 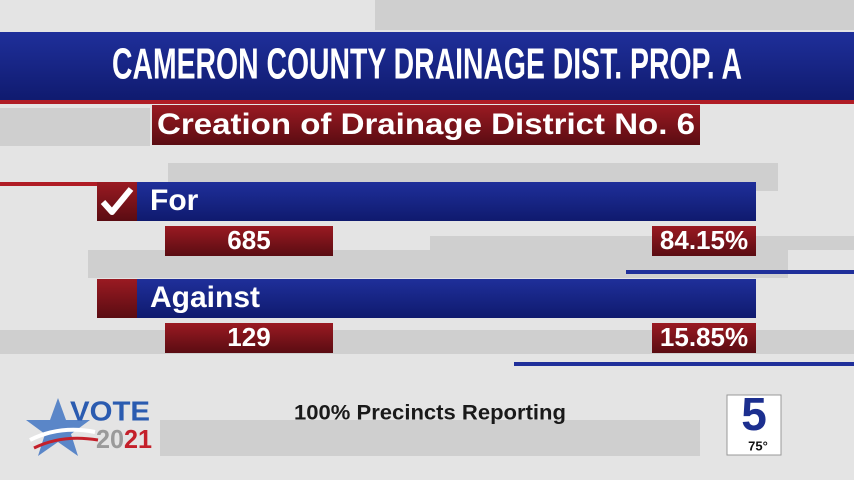 What do you see at coordinates (754, 414) in the screenshot?
I see `station-channel: 5` at bounding box center [754, 414].